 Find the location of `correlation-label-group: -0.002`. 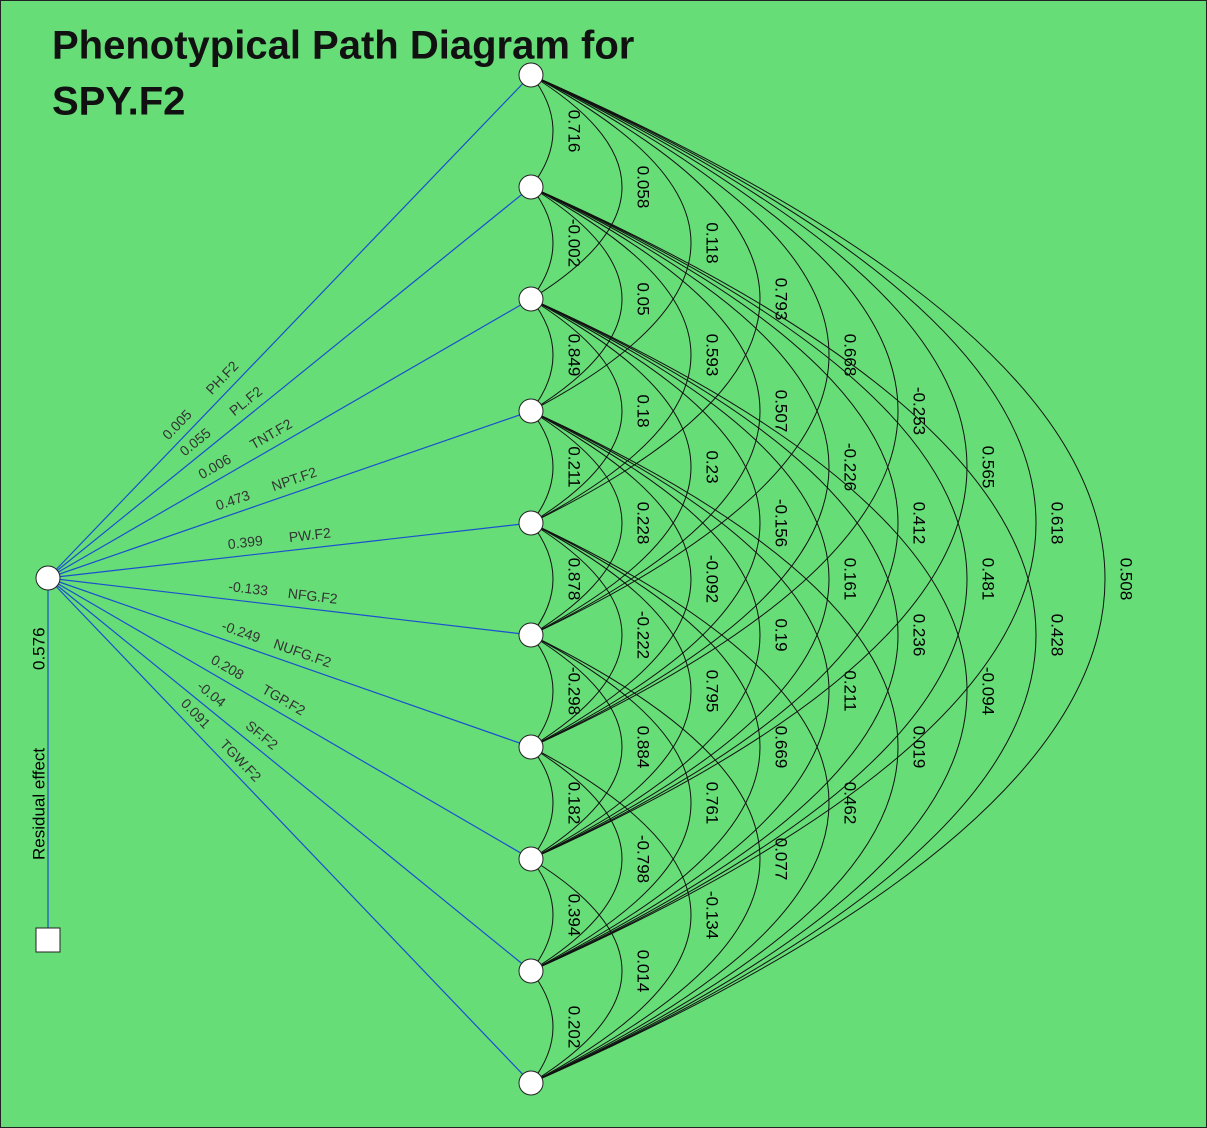

correlation-label-group: -0.002 is located at coordinates (574, 243).